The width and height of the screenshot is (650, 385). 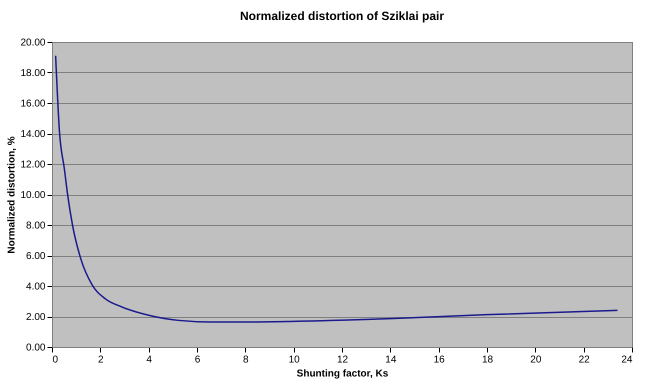 What do you see at coordinates (197, 360) in the screenshot?
I see `x-tick-label: 6` at bounding box center [197, 360].